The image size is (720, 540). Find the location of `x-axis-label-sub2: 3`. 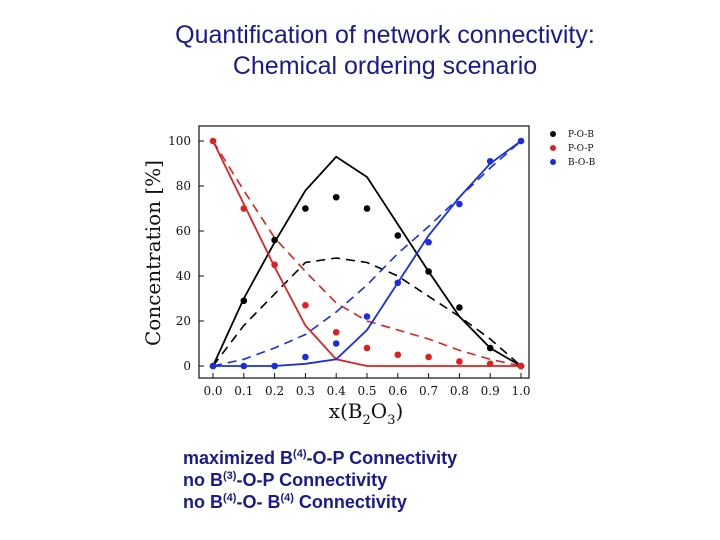

x-axis-label-sub2: 3 is located at coordinates (391, 420).